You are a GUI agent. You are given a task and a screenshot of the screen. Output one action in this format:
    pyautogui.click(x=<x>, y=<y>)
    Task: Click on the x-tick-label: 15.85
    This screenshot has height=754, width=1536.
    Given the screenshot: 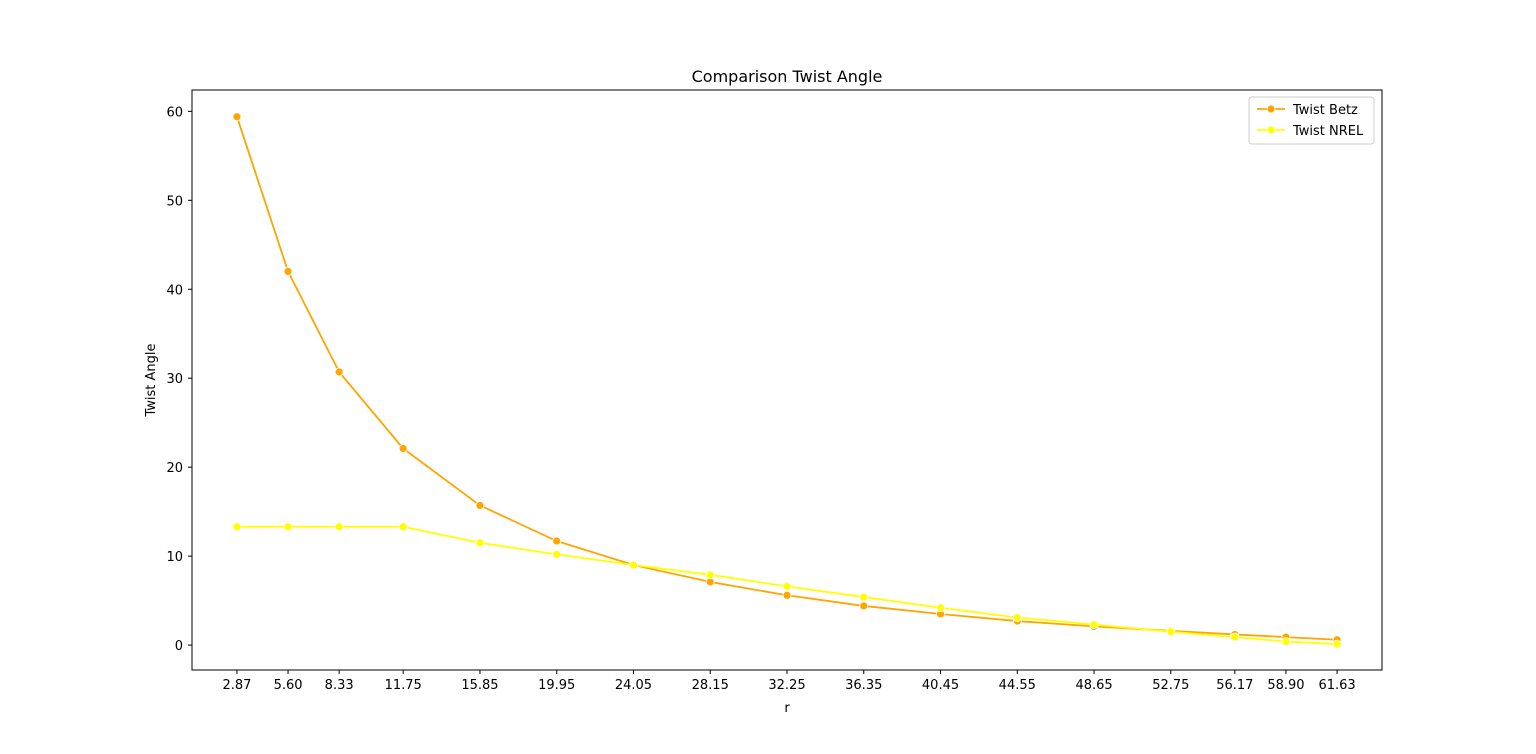 What is the action you would take?
    pyautogui.click(x=479, y=685)
    